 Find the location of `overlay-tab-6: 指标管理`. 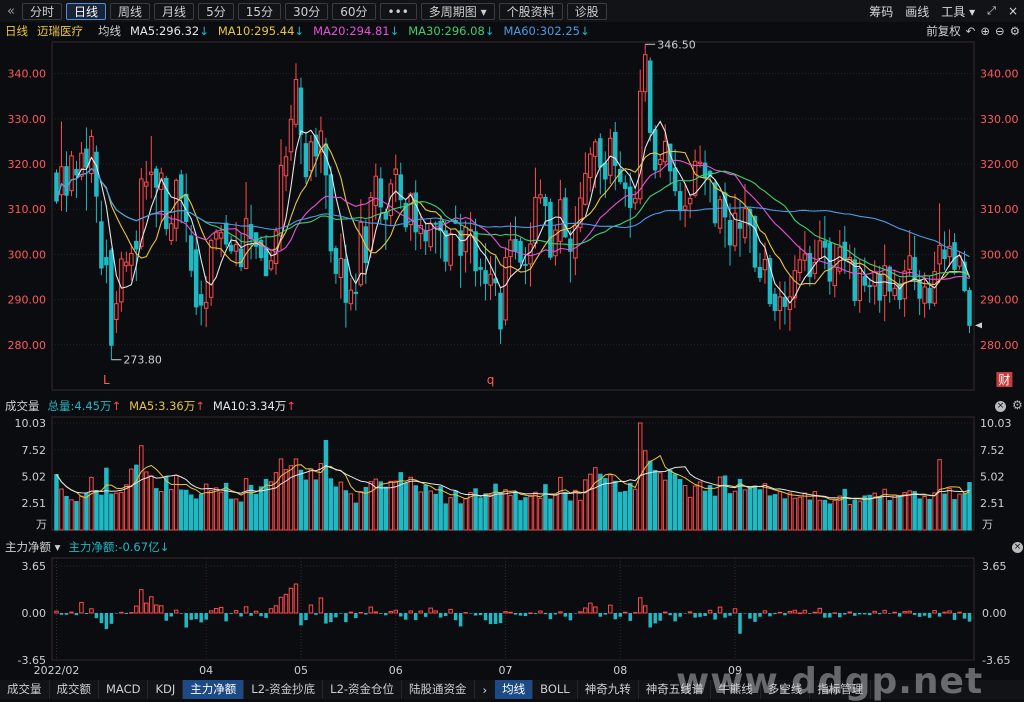

overlay-tab-6: 指标管理 is located at coordinates (841, 689).